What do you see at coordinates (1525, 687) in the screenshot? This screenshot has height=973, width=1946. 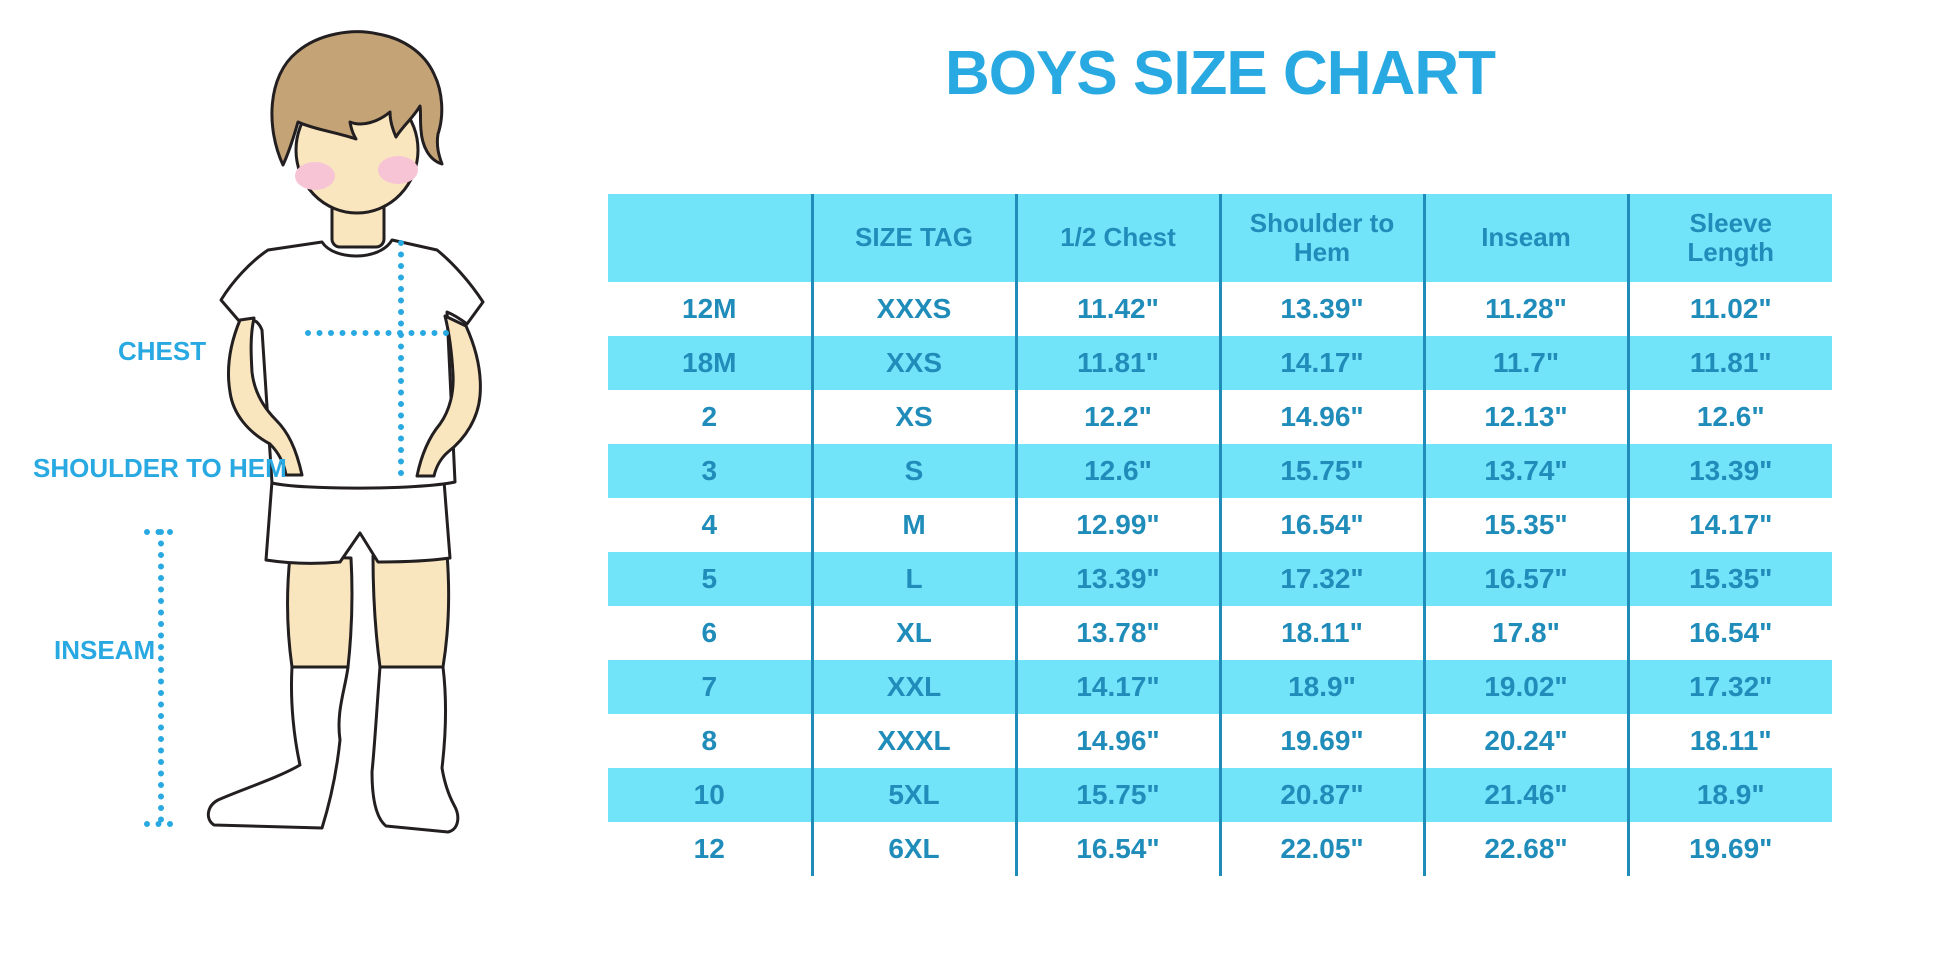 I see `measurement-cell: 19.02"` at bounding box center [1525, 687].